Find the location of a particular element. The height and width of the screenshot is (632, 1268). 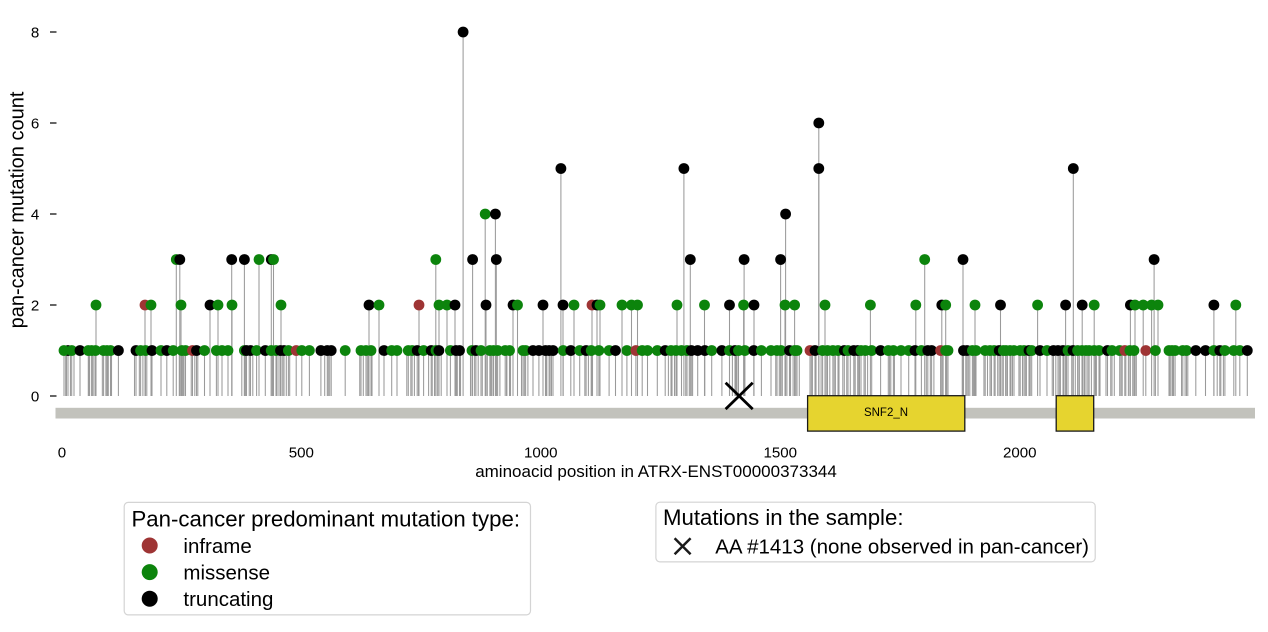

svg-text: 6 is located at coordinates (35, 123).